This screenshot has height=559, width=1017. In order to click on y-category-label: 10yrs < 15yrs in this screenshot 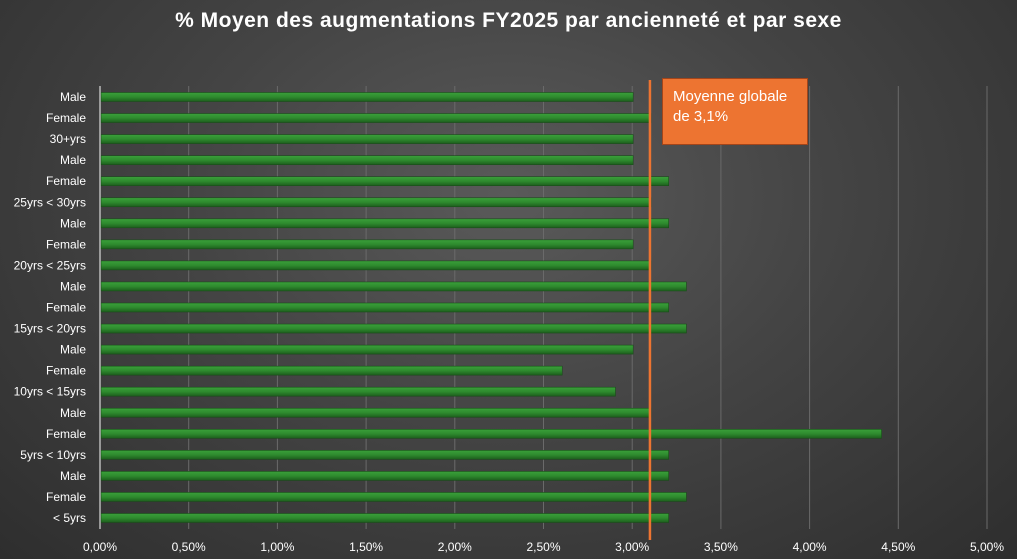, I will do `click(50, 392)`.